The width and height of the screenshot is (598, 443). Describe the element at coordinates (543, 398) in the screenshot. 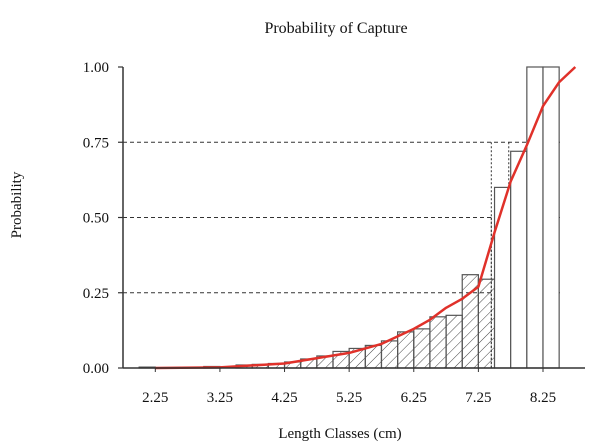

I see `x-tick-label: 8.25` at that location.